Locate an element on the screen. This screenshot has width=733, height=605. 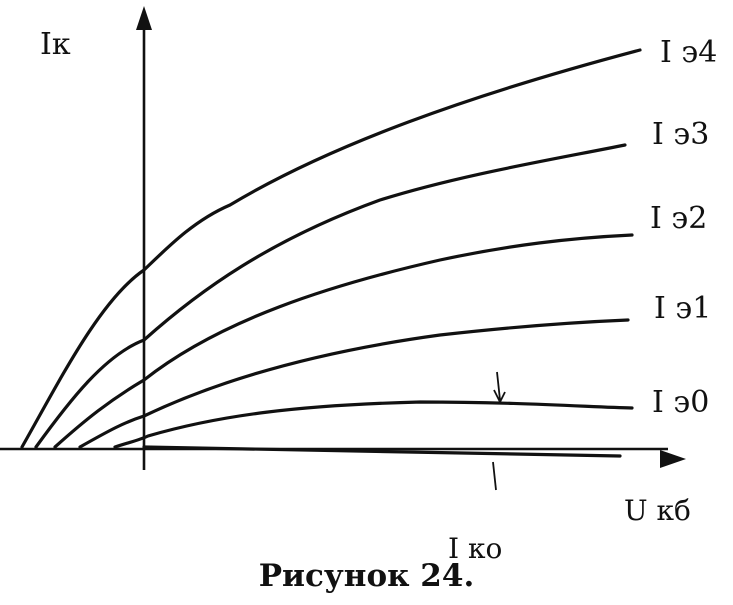
y-axis-label: Iк is located at coordinates (55, 44).